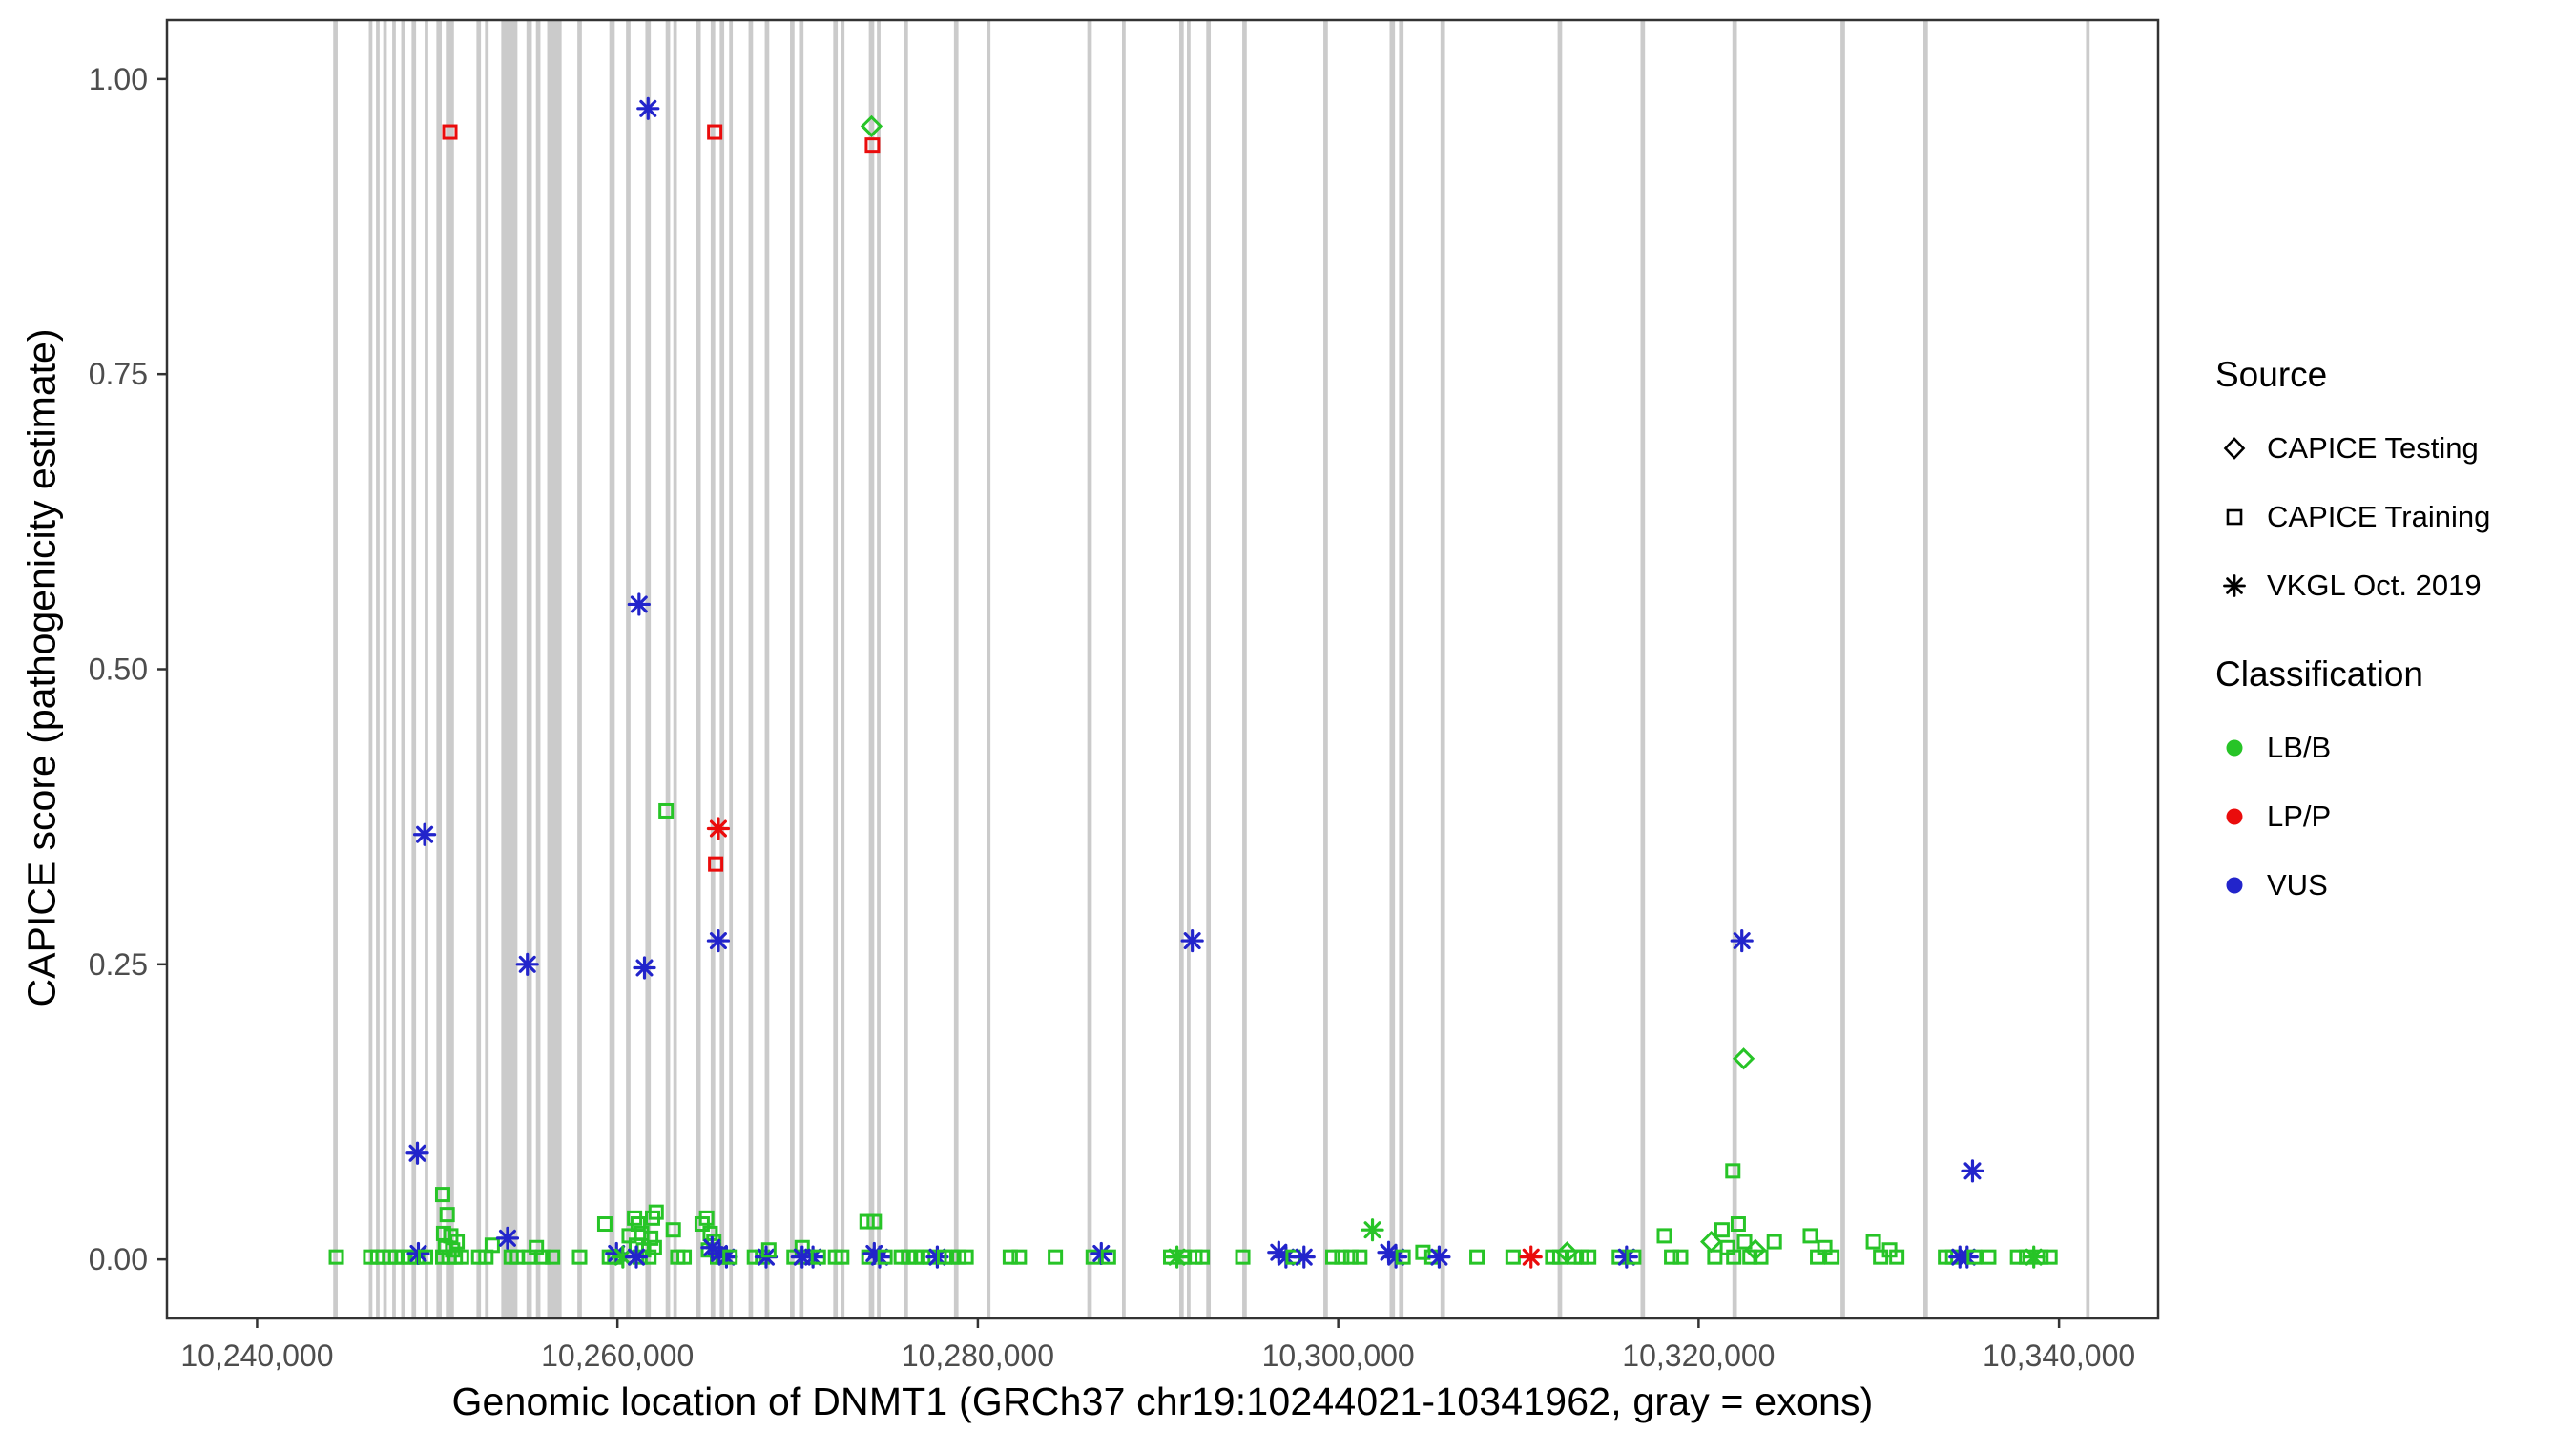 The image size is (2576, 1431). I want to click on legend-item-vkgl: VKGL Oct. 2019, so click(2352, 586).